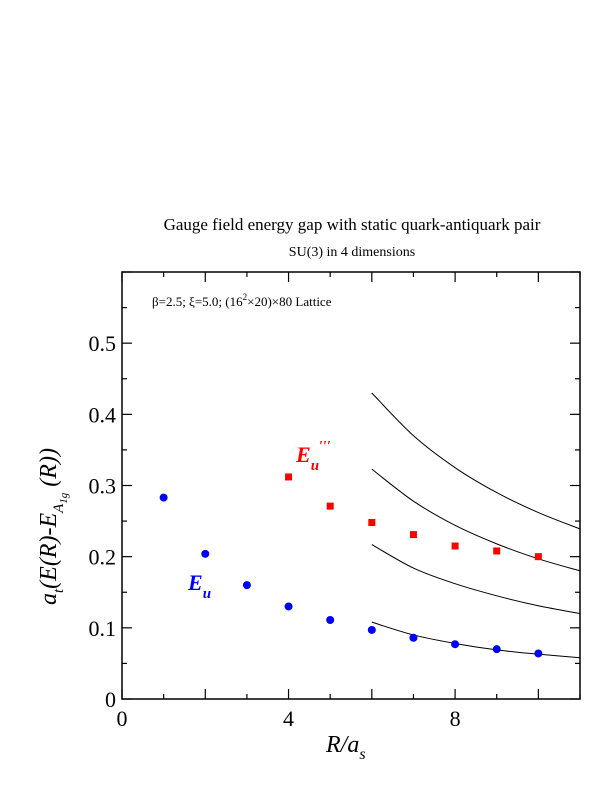 This screenshot has height=792, width=612. I want to click on y-tick-label: 0.3, so click(103, 486).